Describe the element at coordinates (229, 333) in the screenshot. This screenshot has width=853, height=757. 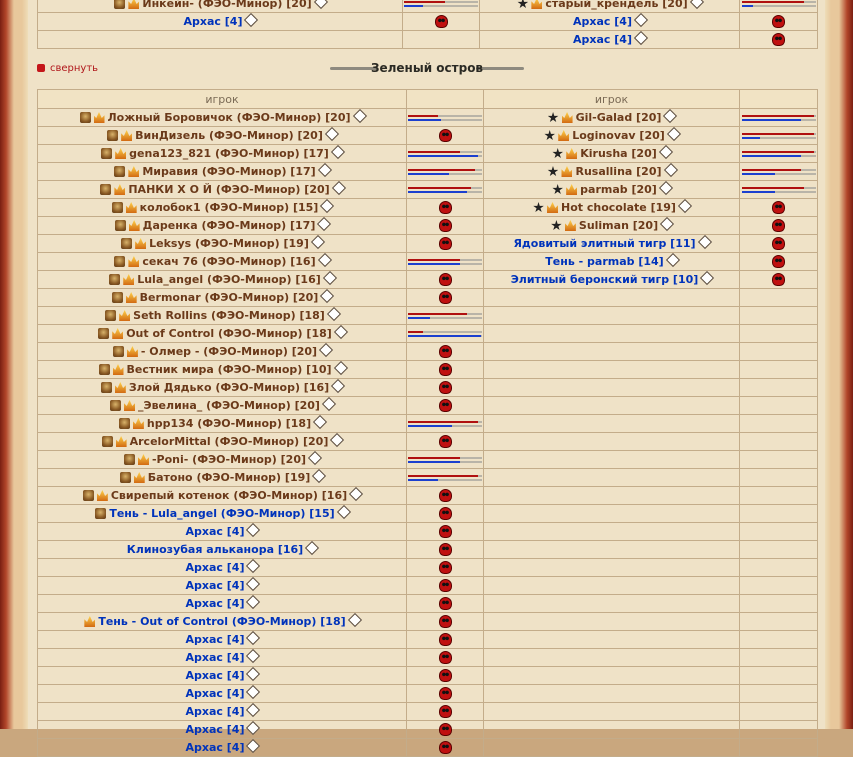
I see `player-name-link: Out of Control (ФЭО-Минор) [18]` at that location.